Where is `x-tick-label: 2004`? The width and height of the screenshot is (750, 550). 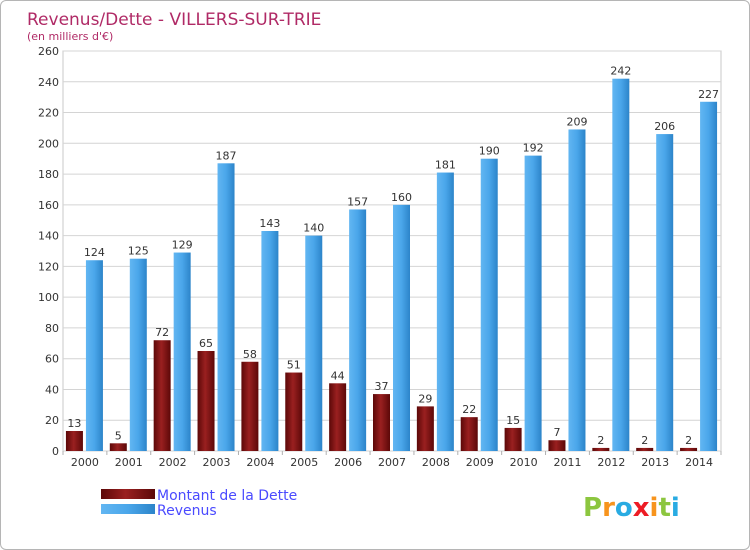 x-tick-label: 2004 is located at coordinates (260, 462).